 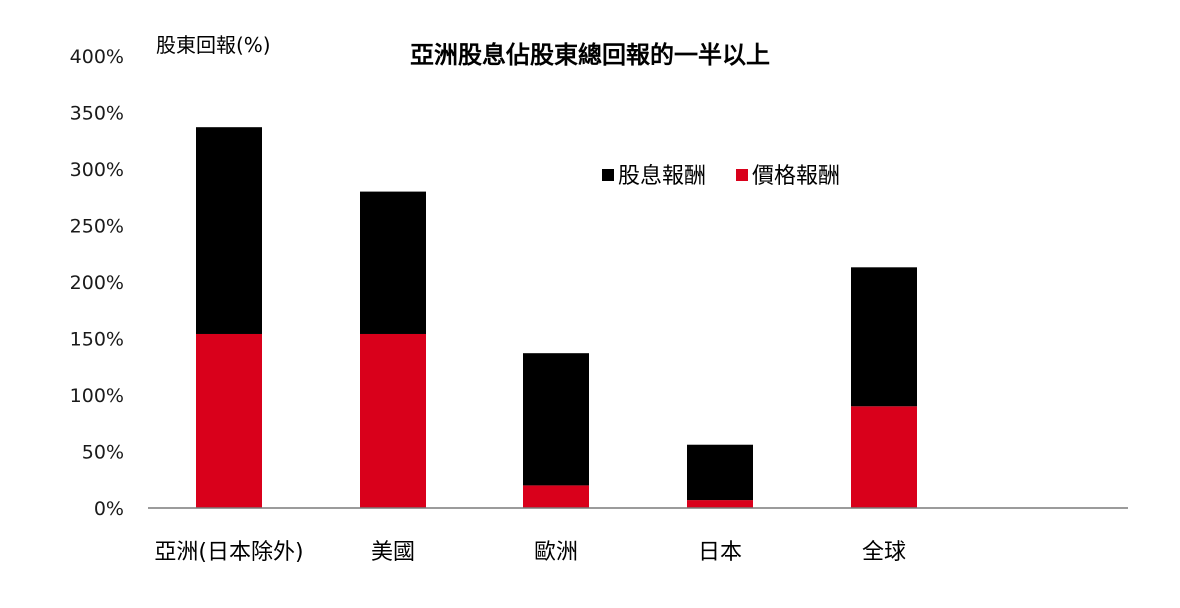 What do you see at coordinates (393, 552) in the screenshot?
I see `x-tick-label: 美國` at bounding box center [393, 552].